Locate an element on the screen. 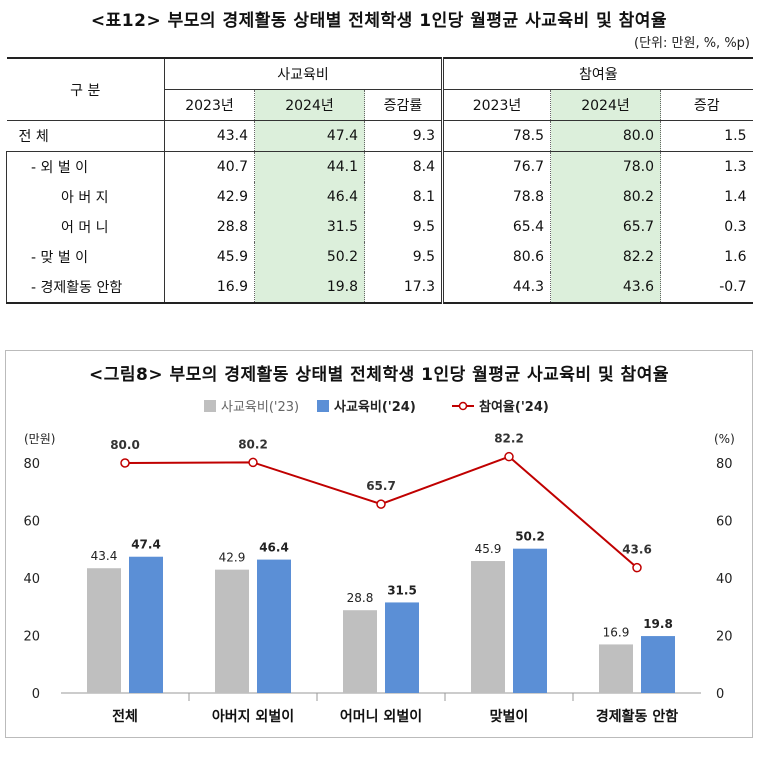  cell-value: 31.5 is located at coordinates (309, 227).